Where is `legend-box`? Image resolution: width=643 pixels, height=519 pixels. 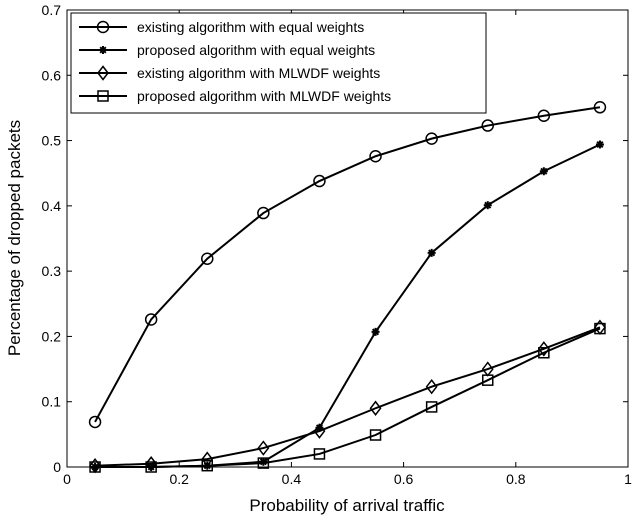
legend-box is located at coordinates (278, 63).